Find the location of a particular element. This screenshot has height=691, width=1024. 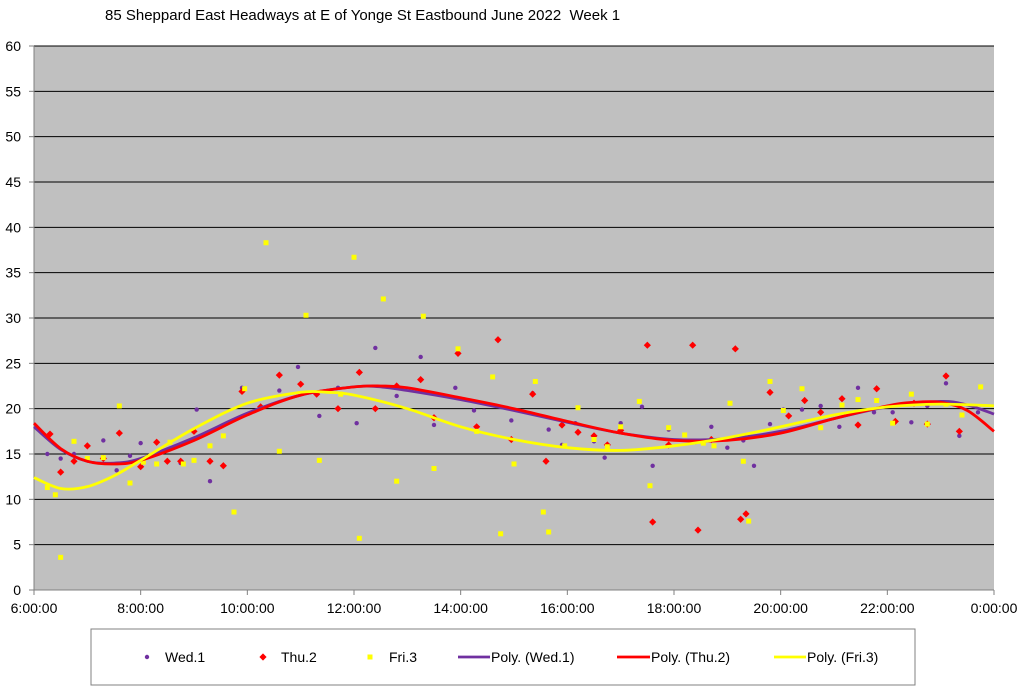

y-tick-label: 25 is located at coordinates (13, 363).